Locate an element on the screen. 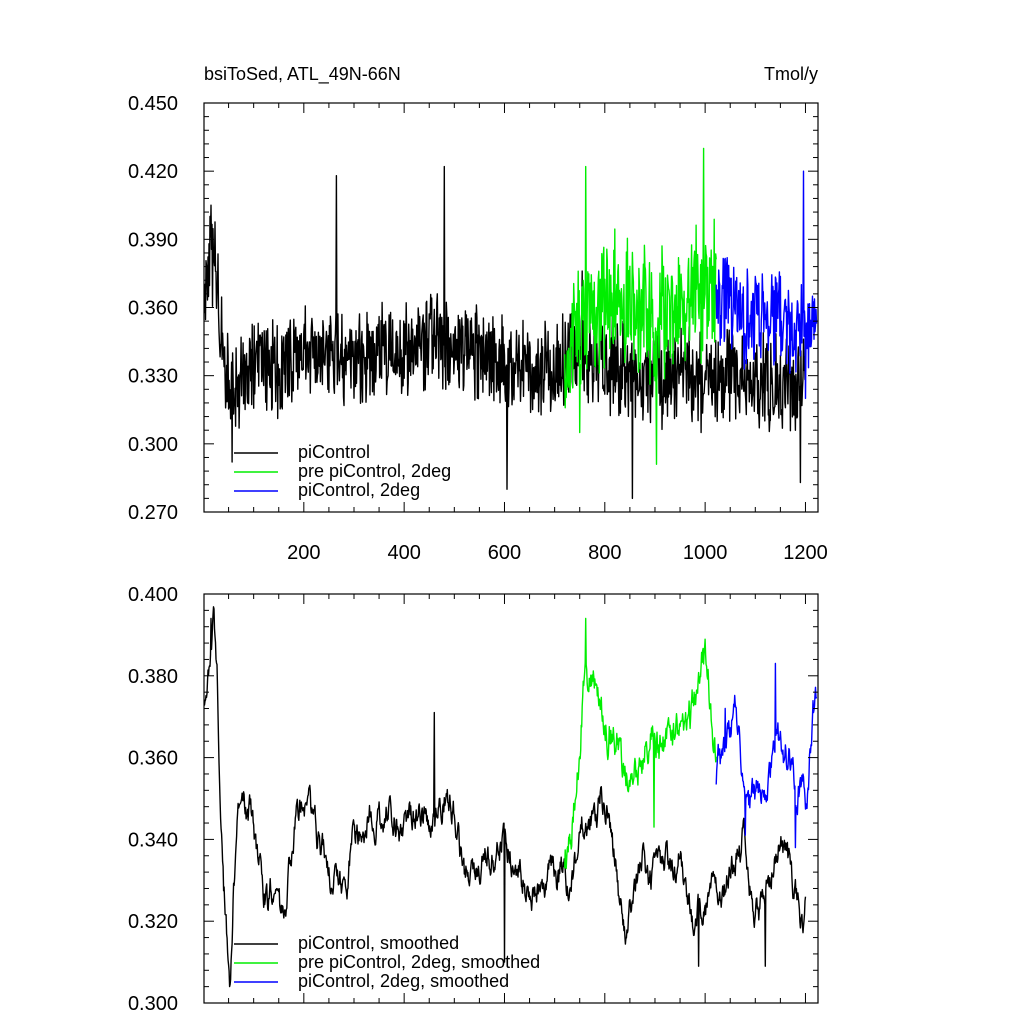 Image resolution: width=1024 pixels, height=1024 pixels. y-tick-label: 0.420 is located at coordinates (153, 172).